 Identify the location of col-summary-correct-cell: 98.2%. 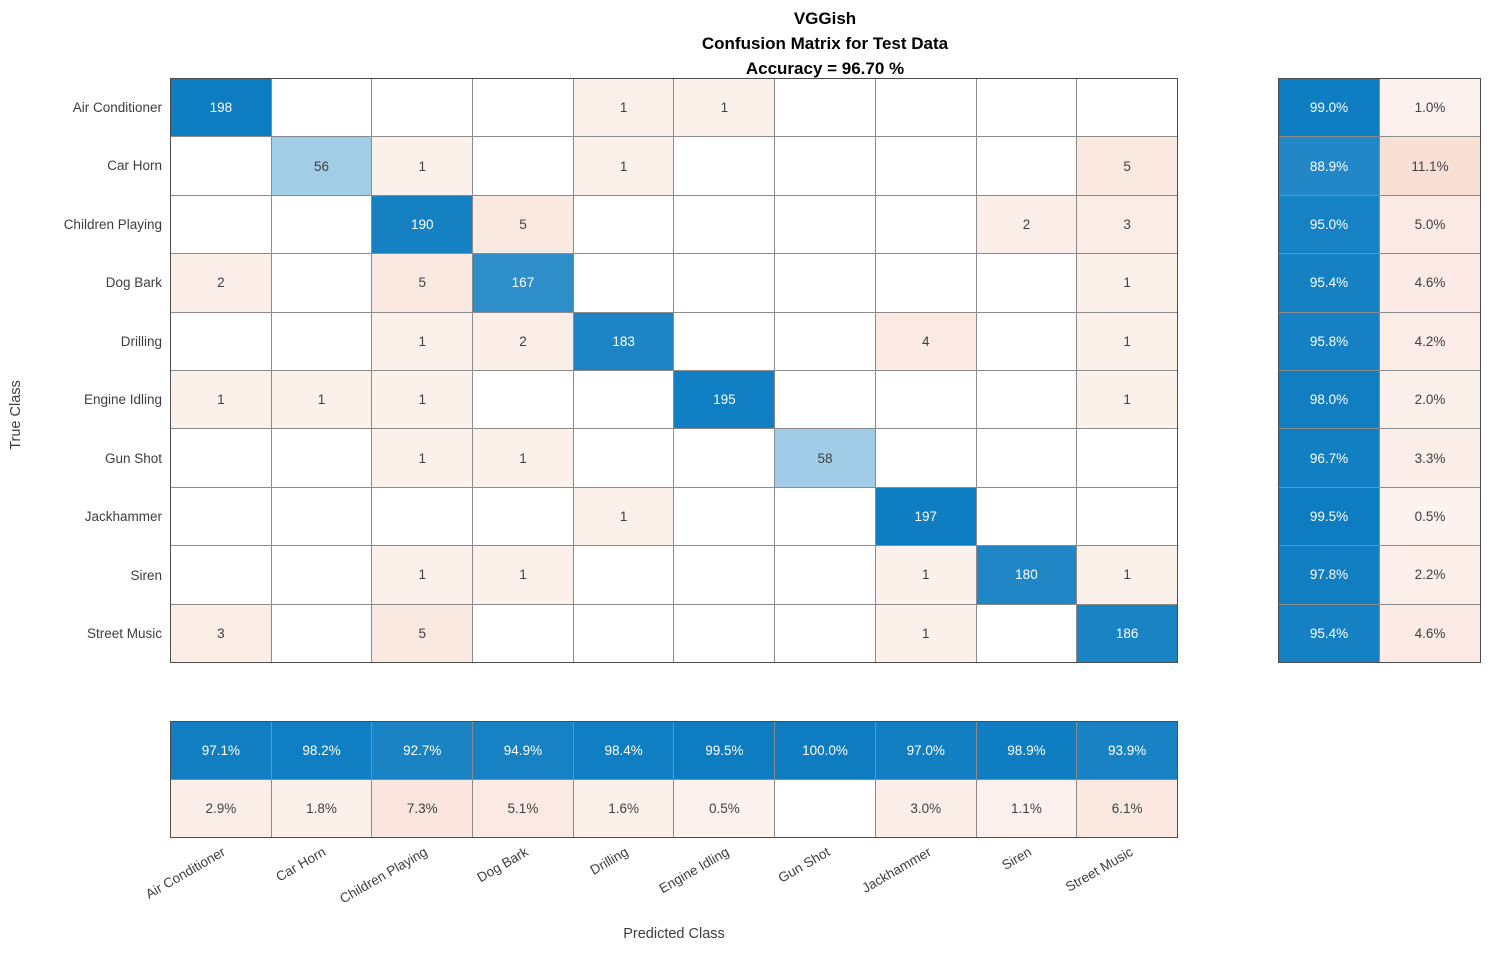
(321, 750).